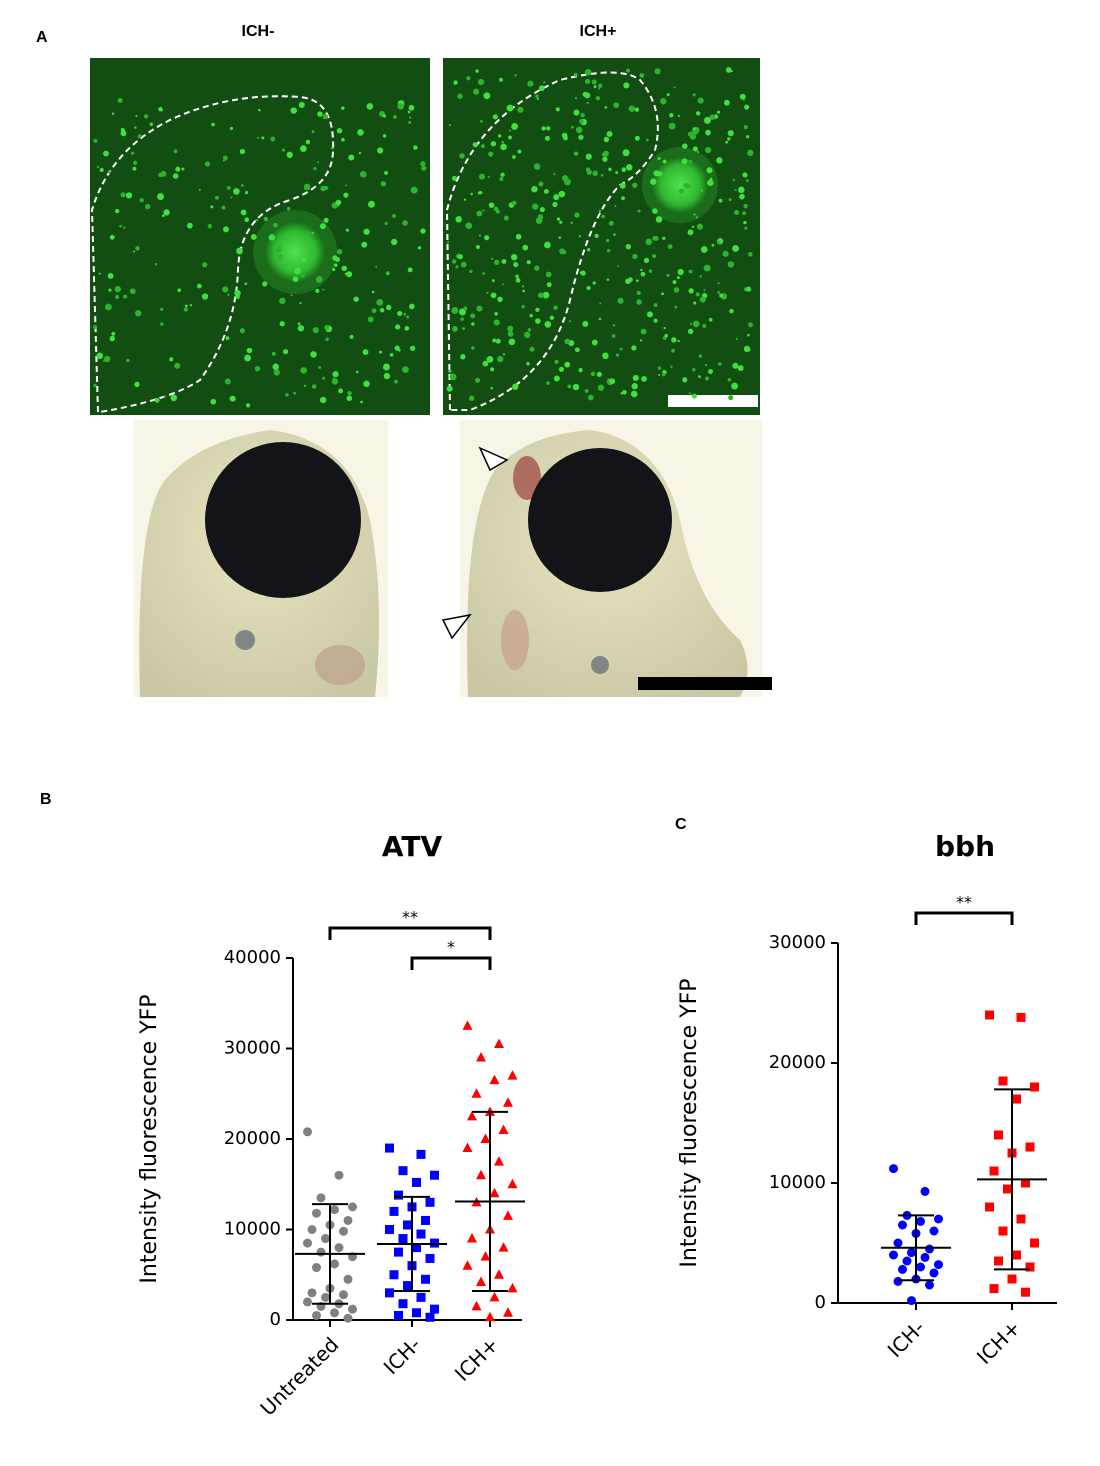  What do you see at coordinates (689, 1122) in the screenshot?
I see `y-axis-label: Intensity fluorescence YFP` at bounding box center [689, 1122].